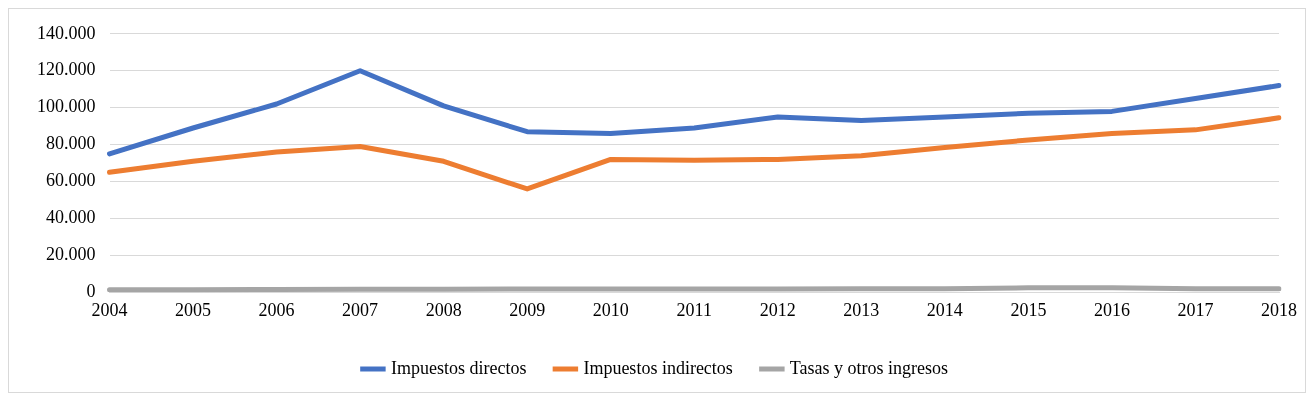  Describe the element at coordinates (861, 309) in the screenshot. I see `x-tick-label: 2013` at that location.